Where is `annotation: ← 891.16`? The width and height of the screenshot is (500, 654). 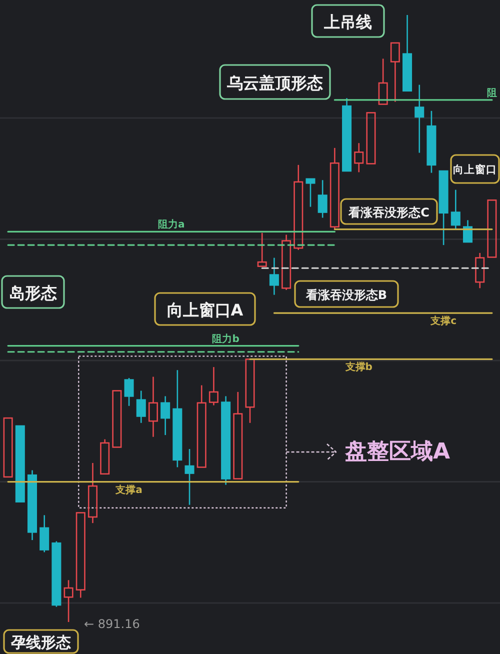 annotation: ← 891.16 is located at coordinates (112, 624).